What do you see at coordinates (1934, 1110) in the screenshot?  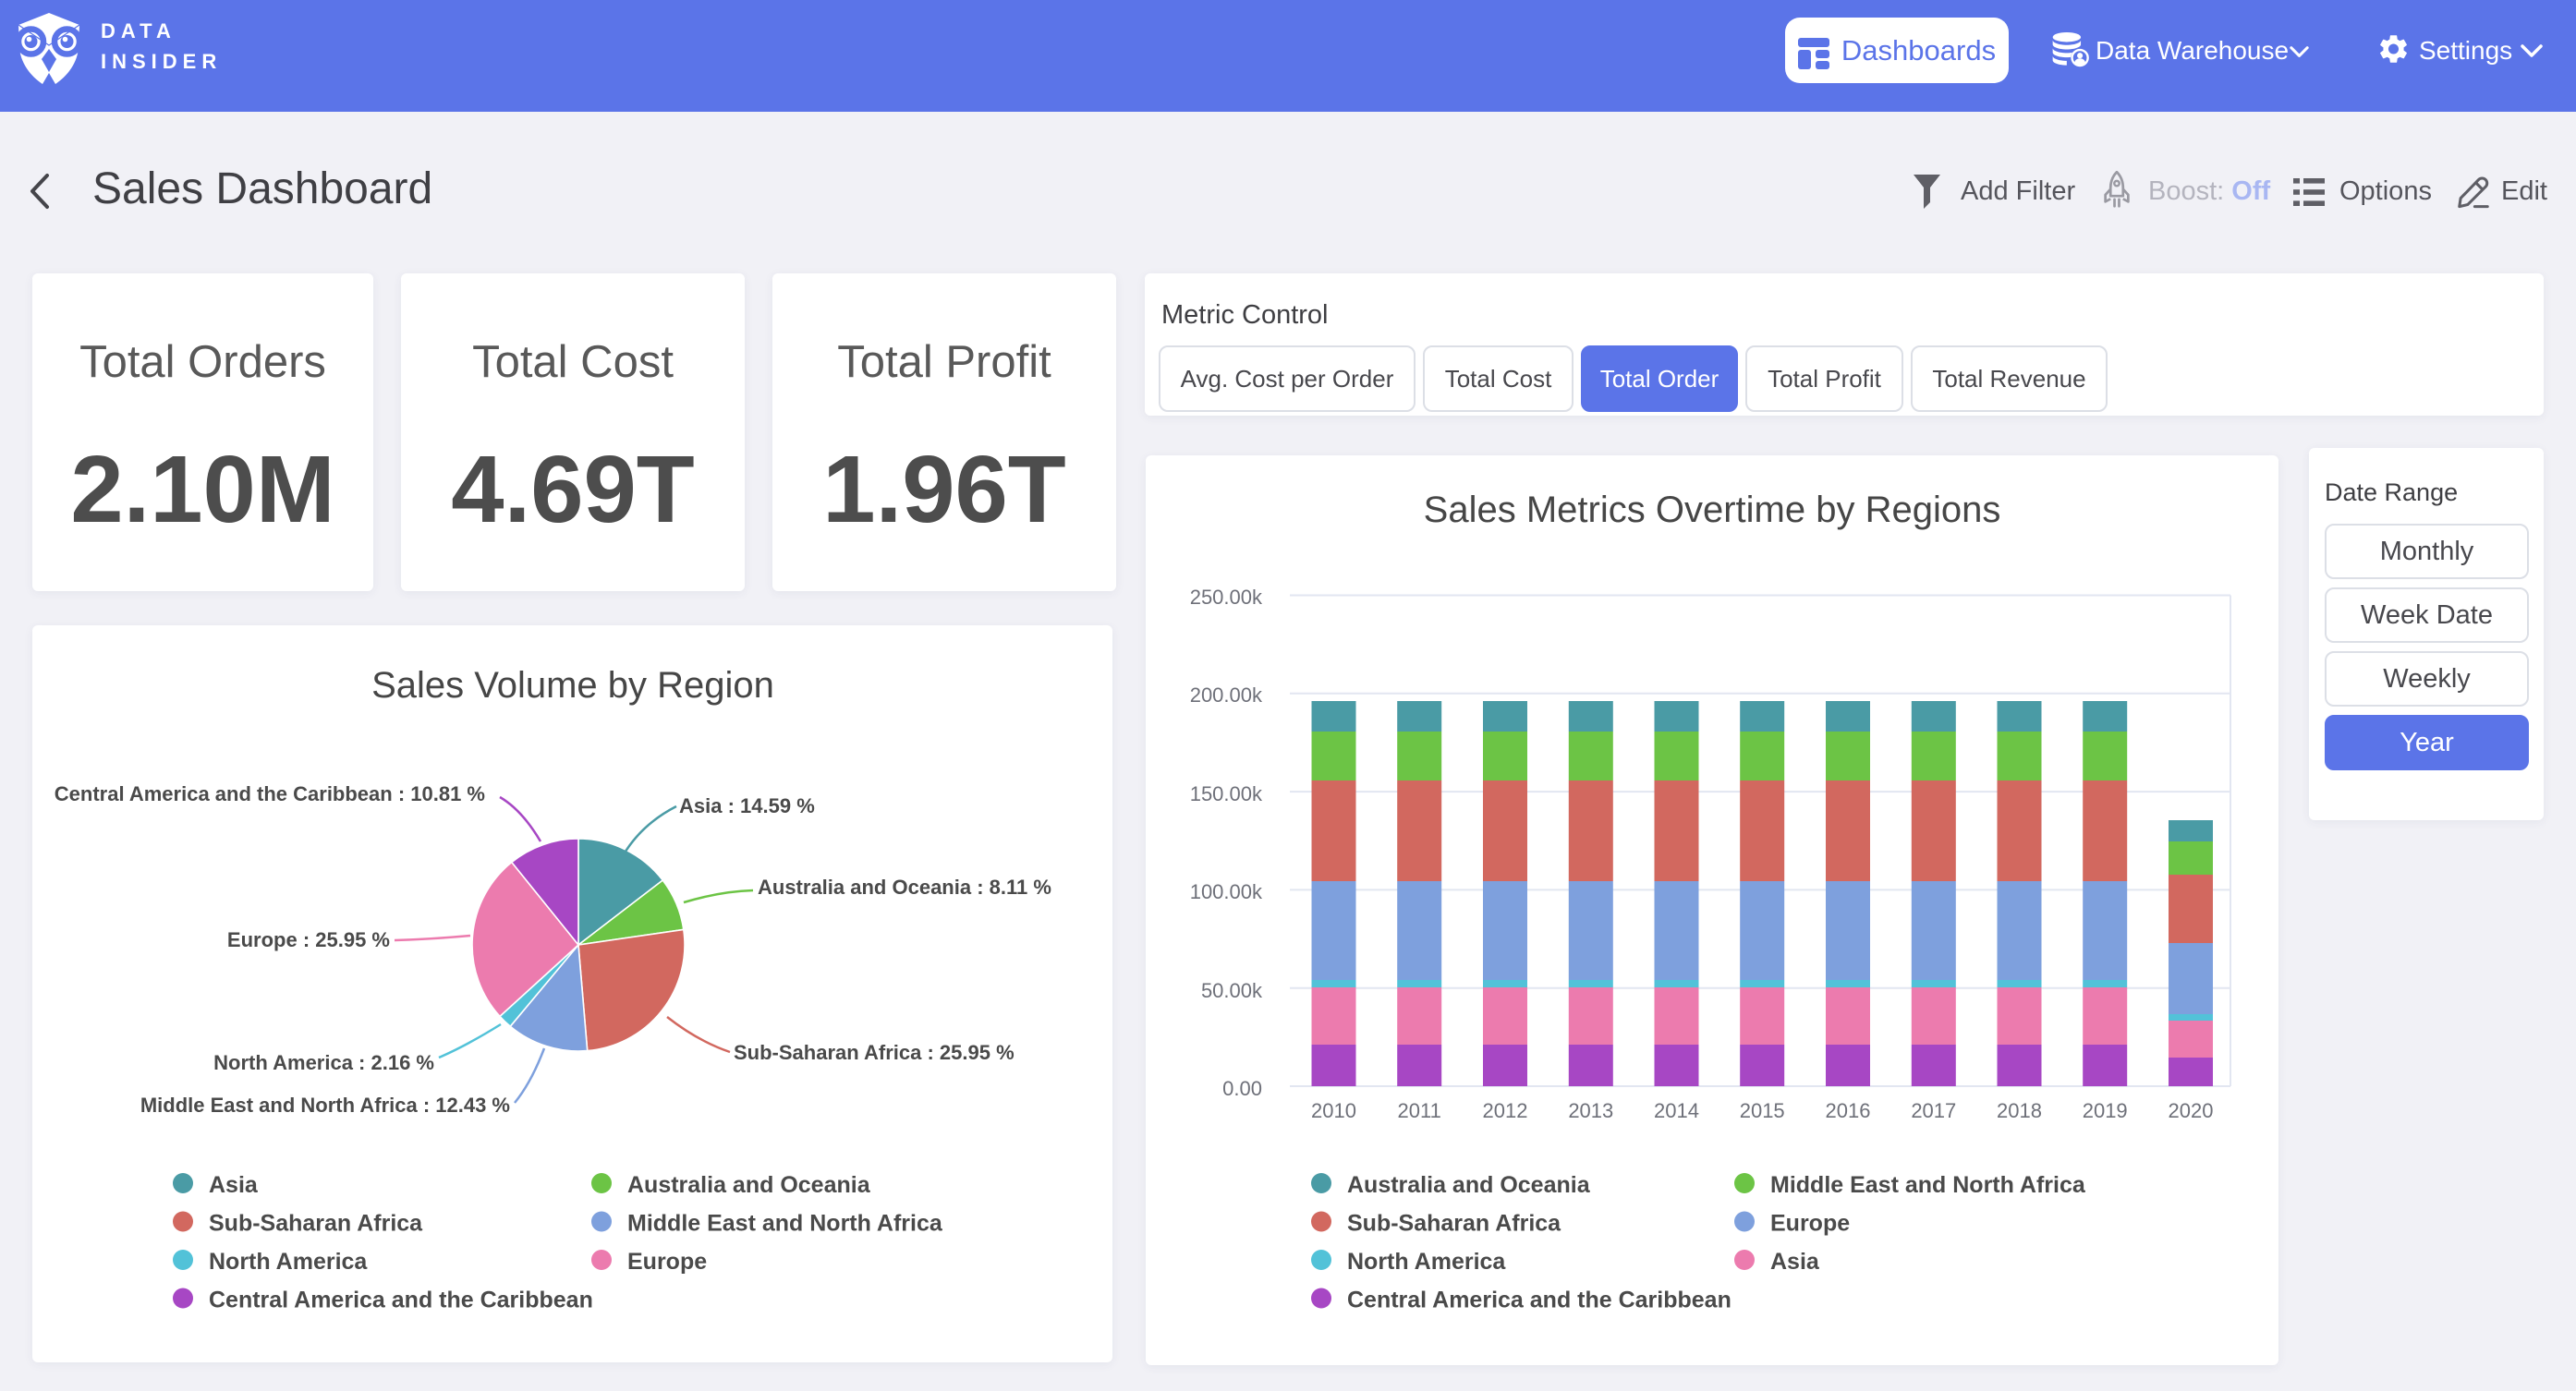 I see `svg-text: 2017` at bounding box center [1934, 1110].